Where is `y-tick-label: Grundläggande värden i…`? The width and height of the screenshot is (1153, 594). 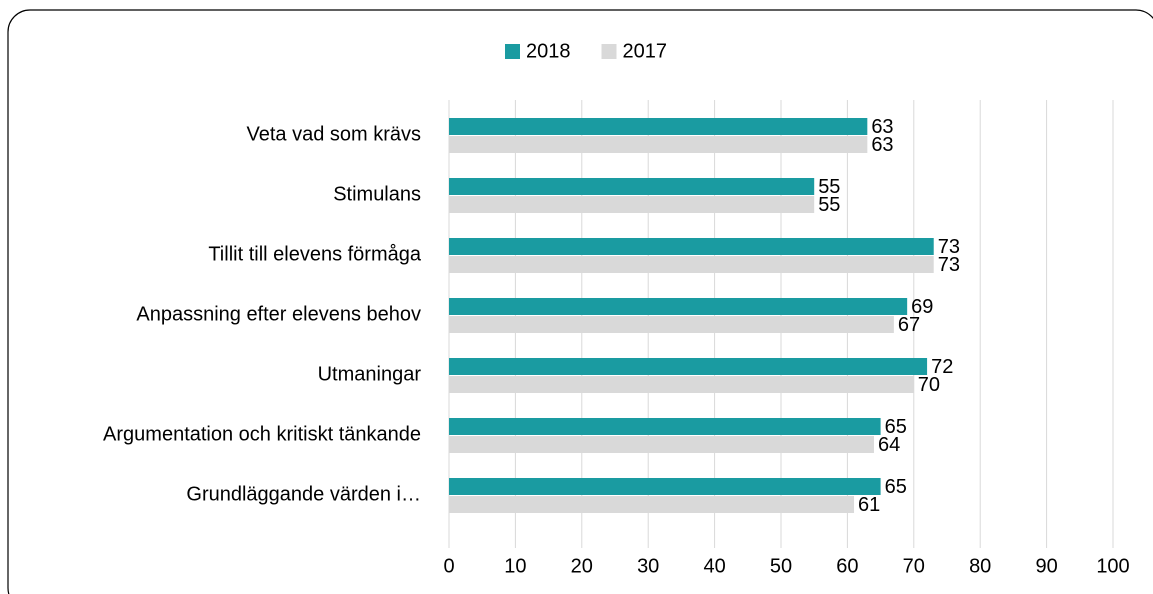 y-tick-label: Grundläggande värden i… is located at coordinates (303, 494).